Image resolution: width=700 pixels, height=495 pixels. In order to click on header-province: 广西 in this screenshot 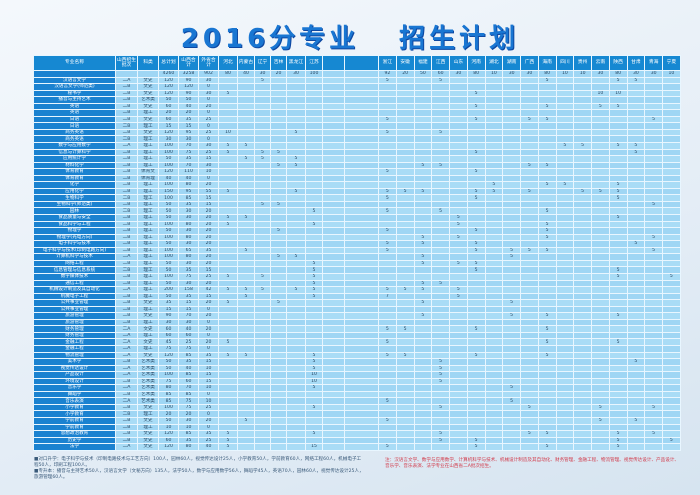, I will do `click(529, 63)`.